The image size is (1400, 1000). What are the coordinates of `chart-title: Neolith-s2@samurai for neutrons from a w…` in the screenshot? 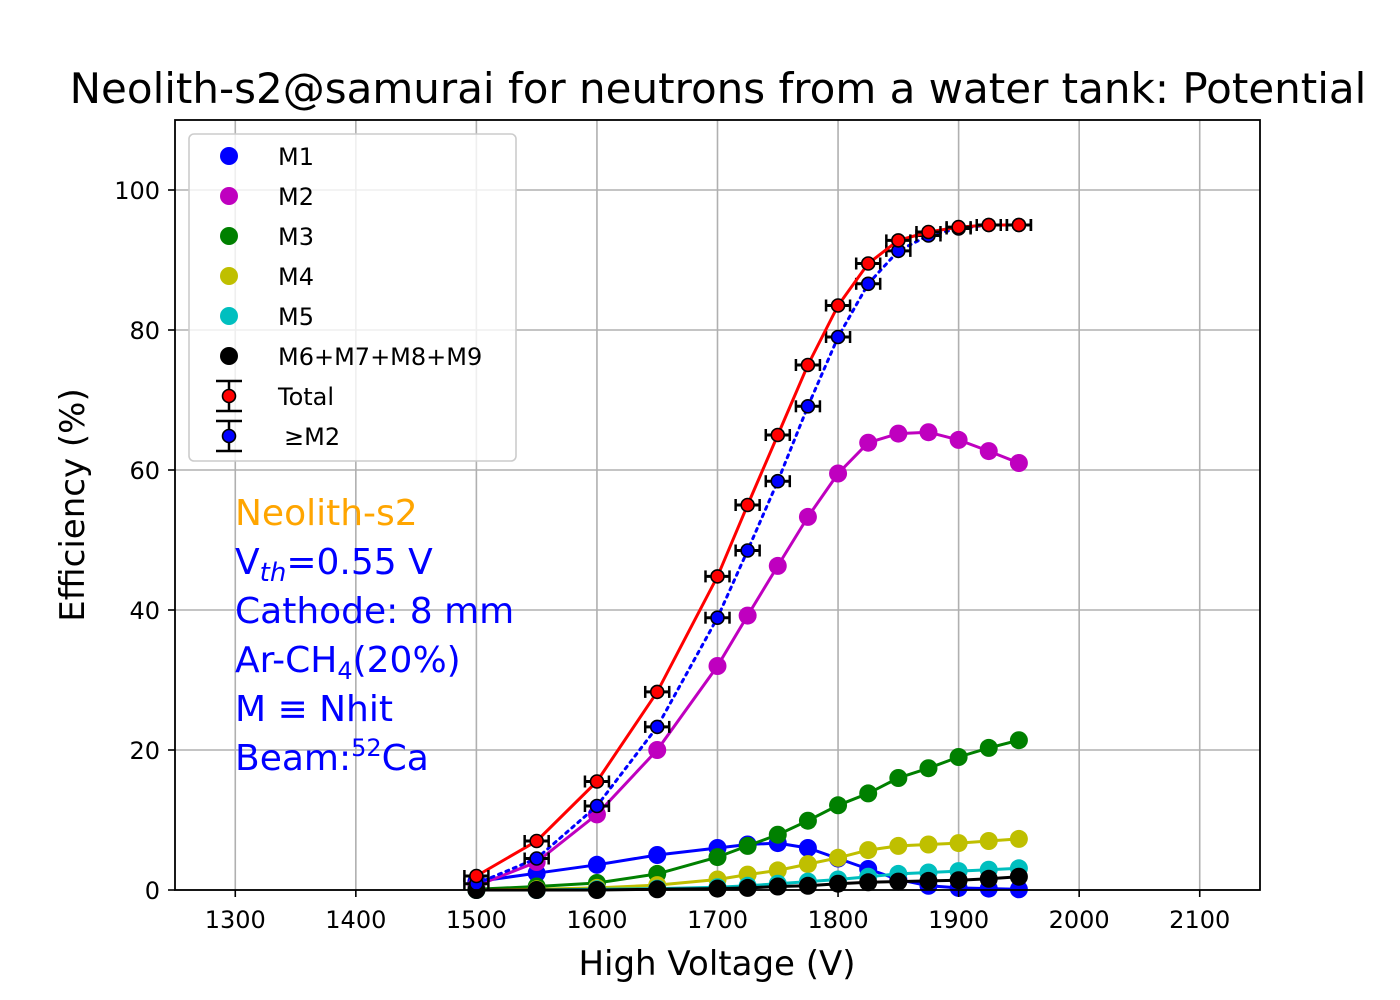 It's located at (718, 88).